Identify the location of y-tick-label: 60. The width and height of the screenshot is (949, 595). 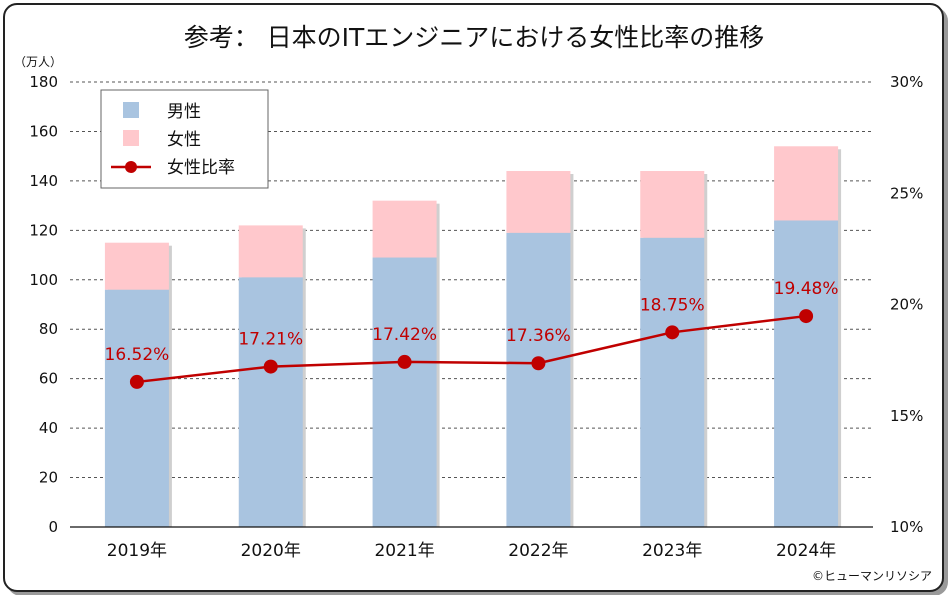
(48, 379).